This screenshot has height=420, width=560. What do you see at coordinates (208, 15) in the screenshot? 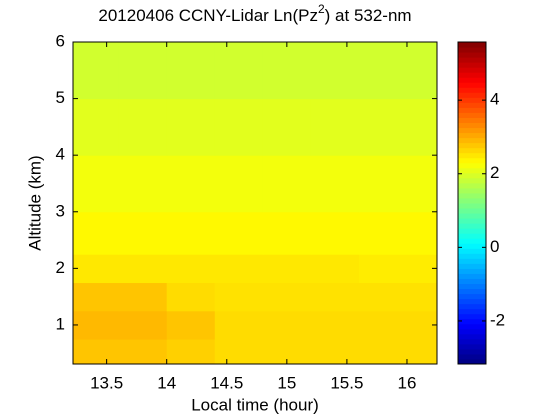
I see `title-main: 20120406 CCNY-Lidar Ln(Pz` at bounding box center [208, 15].